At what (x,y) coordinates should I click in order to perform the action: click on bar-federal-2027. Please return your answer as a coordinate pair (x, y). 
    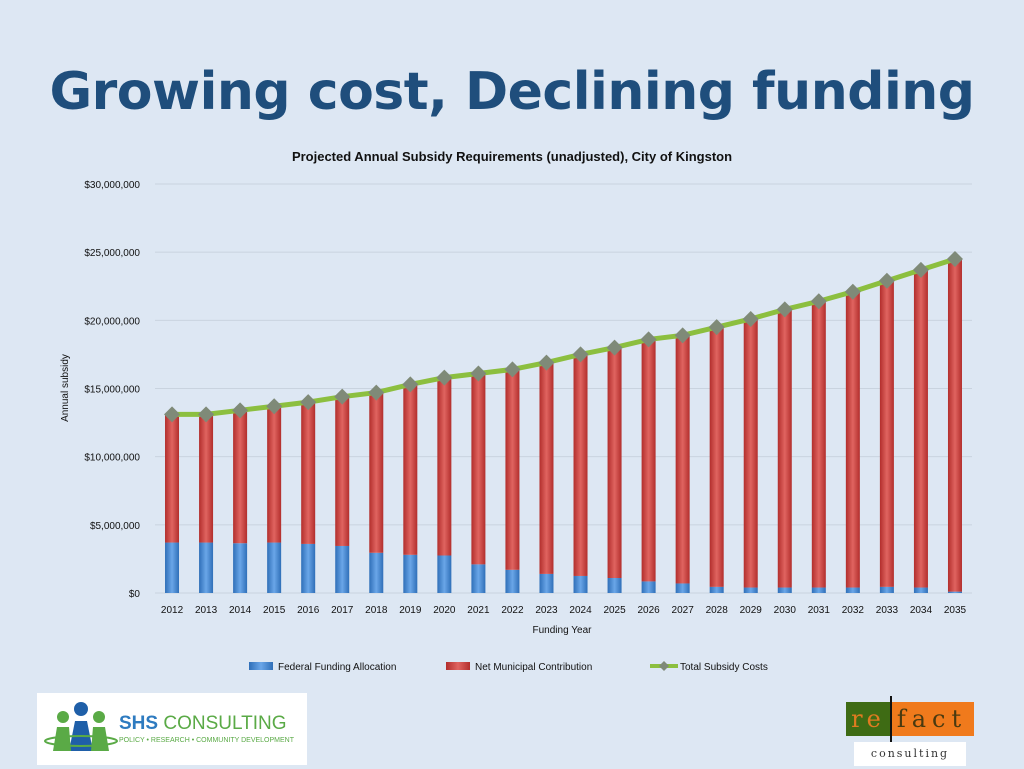
    Looking at the image, I should click on (682, 588).